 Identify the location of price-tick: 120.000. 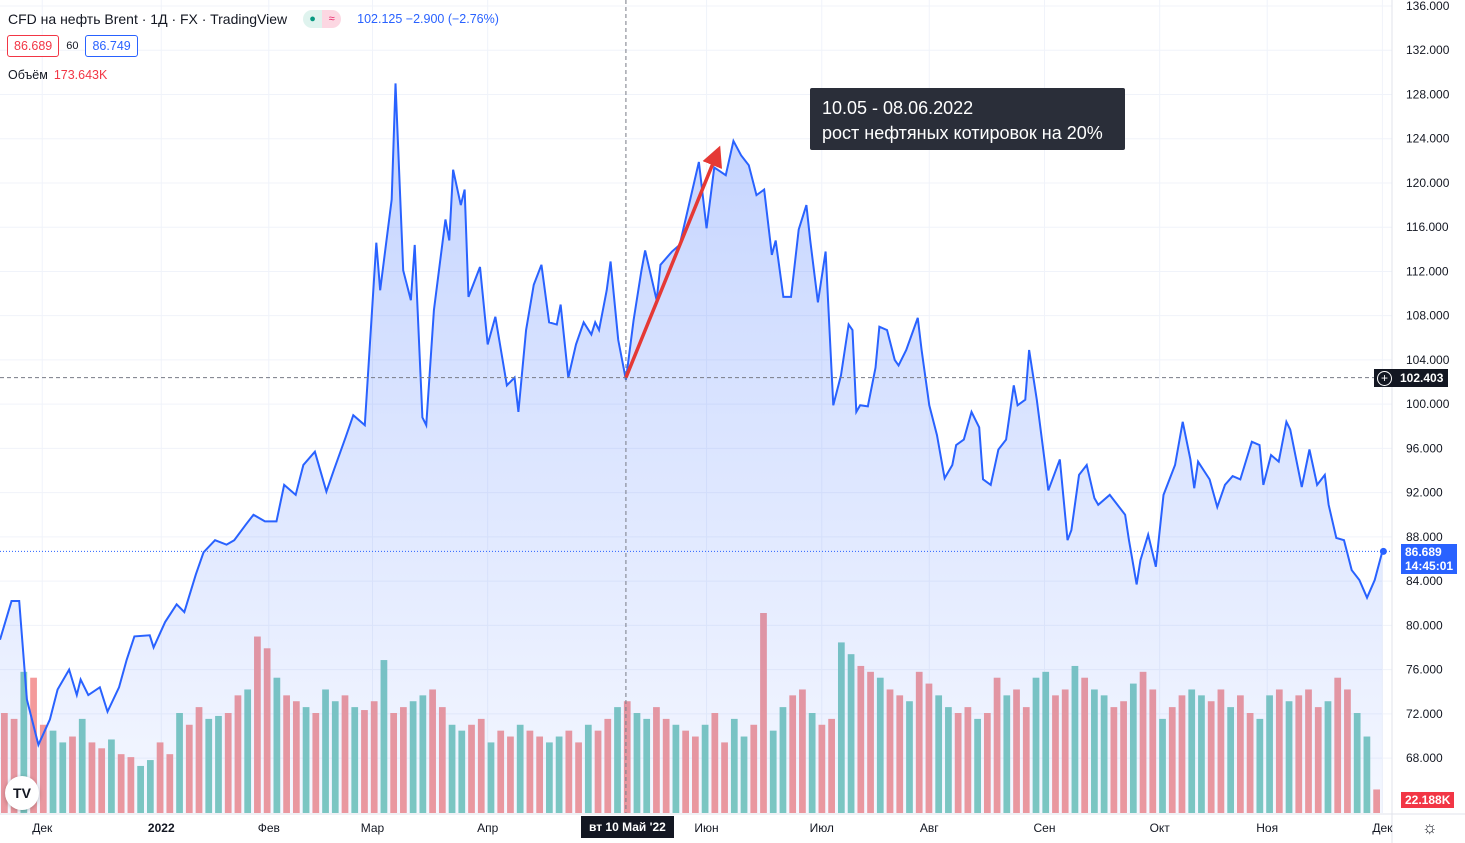
(1428, 183).